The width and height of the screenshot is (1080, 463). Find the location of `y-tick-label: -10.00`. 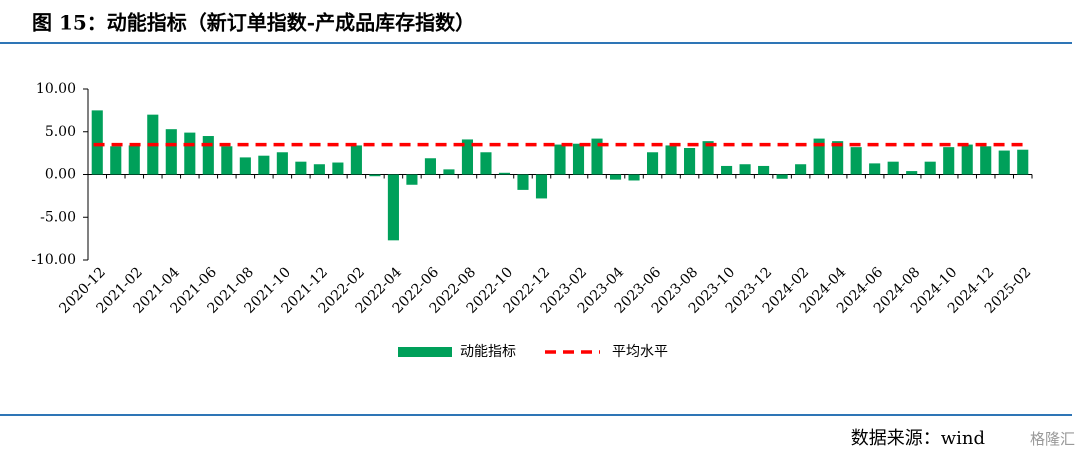

y-tick-label: -10.00 is located at coordinates (53, 260).